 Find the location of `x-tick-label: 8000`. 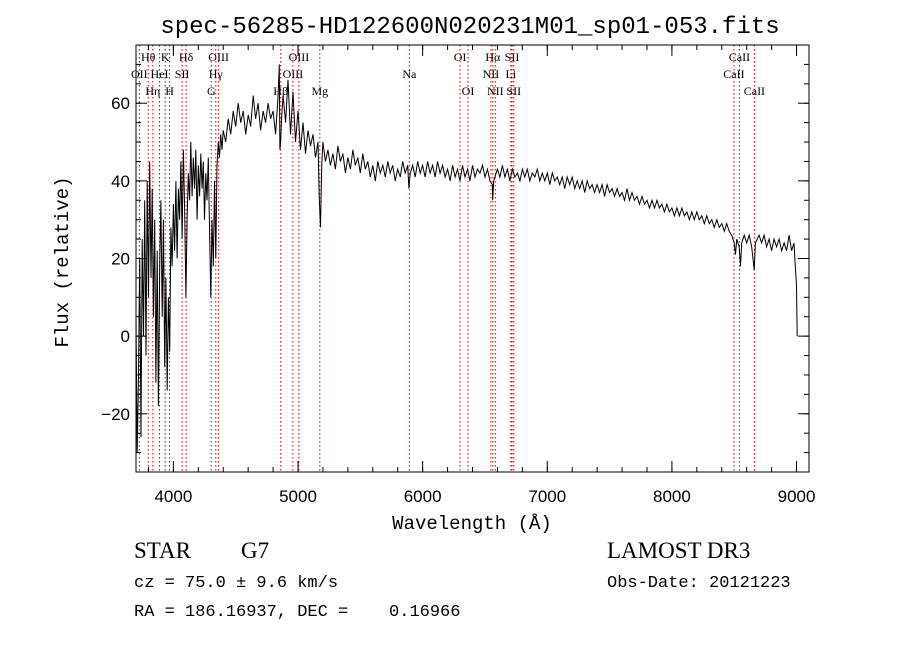

x-tick-label: 8000 is located at coordinates (672, 496).